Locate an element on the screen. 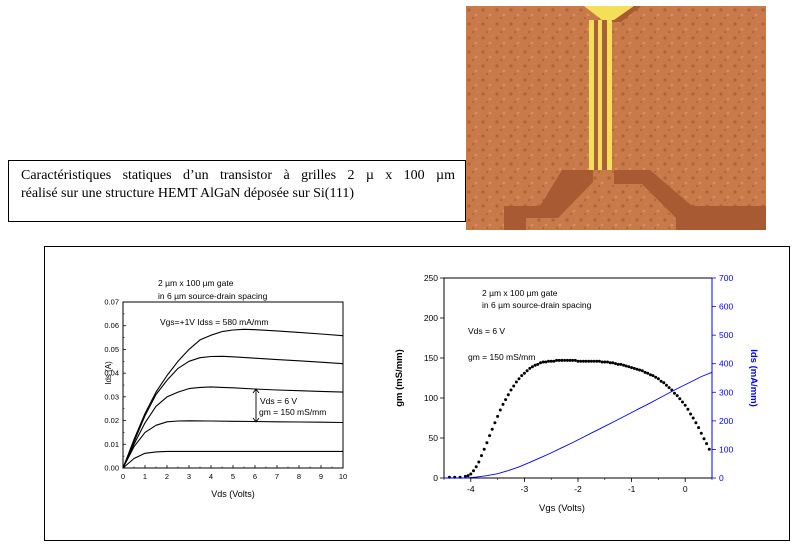  chart2-y2-tick-label: 500 is located at coordinates (726, 335).